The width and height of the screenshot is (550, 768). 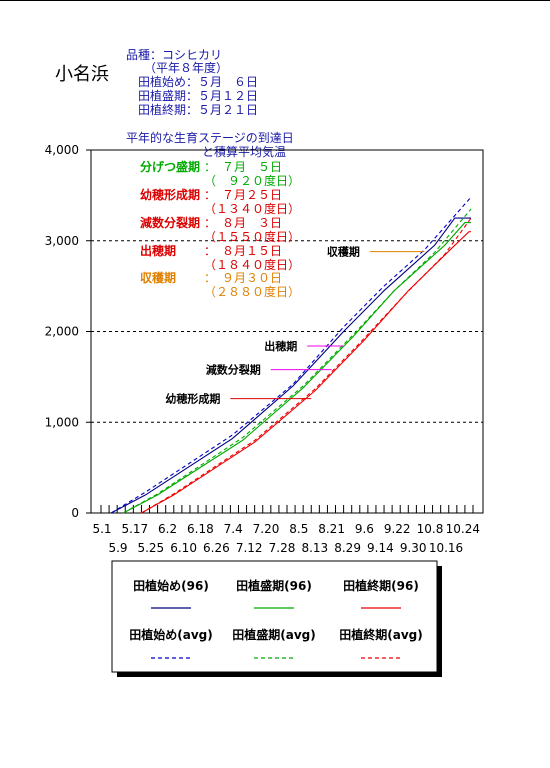 What do you see at coordinates (314, 548) in the screenshot?
I see `x-tick-label: 8.13` at bounding box center [314, 548].